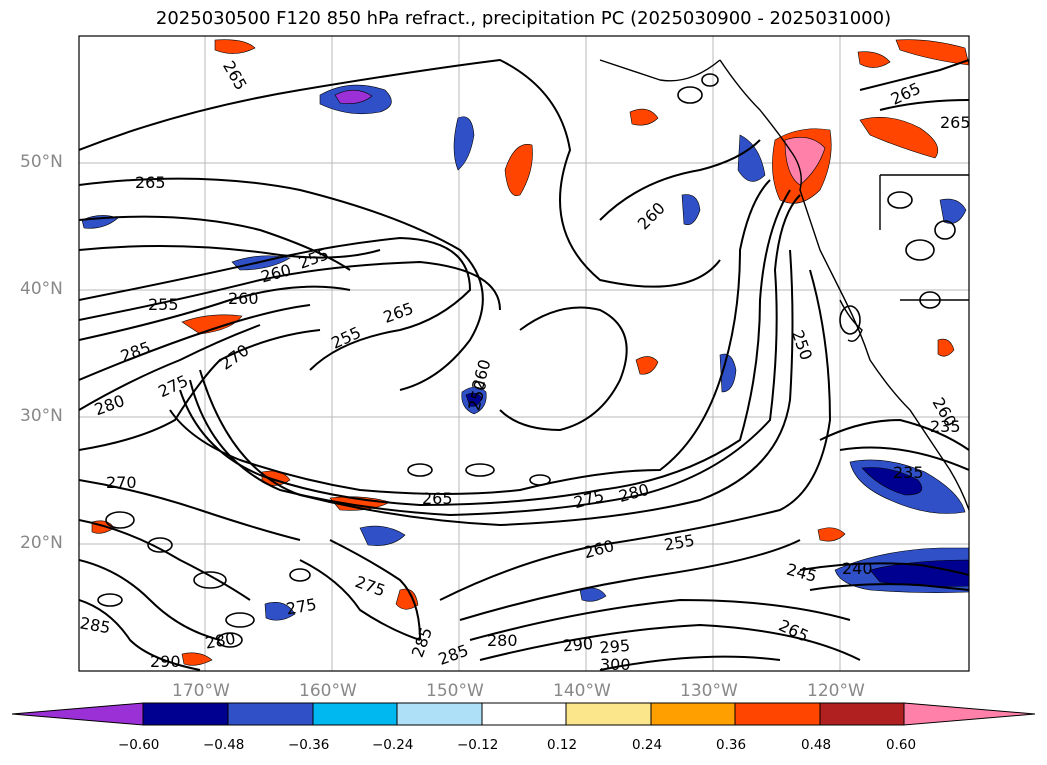 The image size is (1047, 765). I want to click on lat-label: 40°N, so click(41, 289).